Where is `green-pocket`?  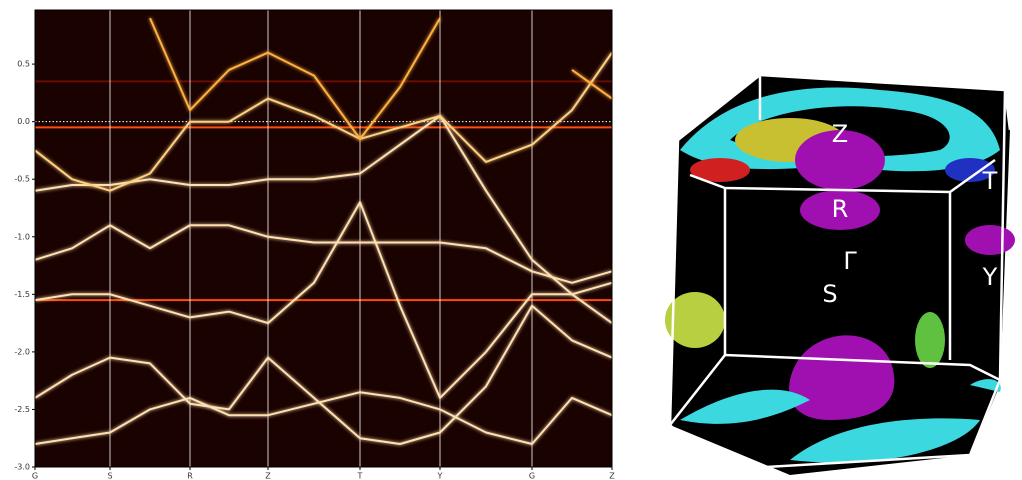 green-pocket is located at coordinates (930, 340).